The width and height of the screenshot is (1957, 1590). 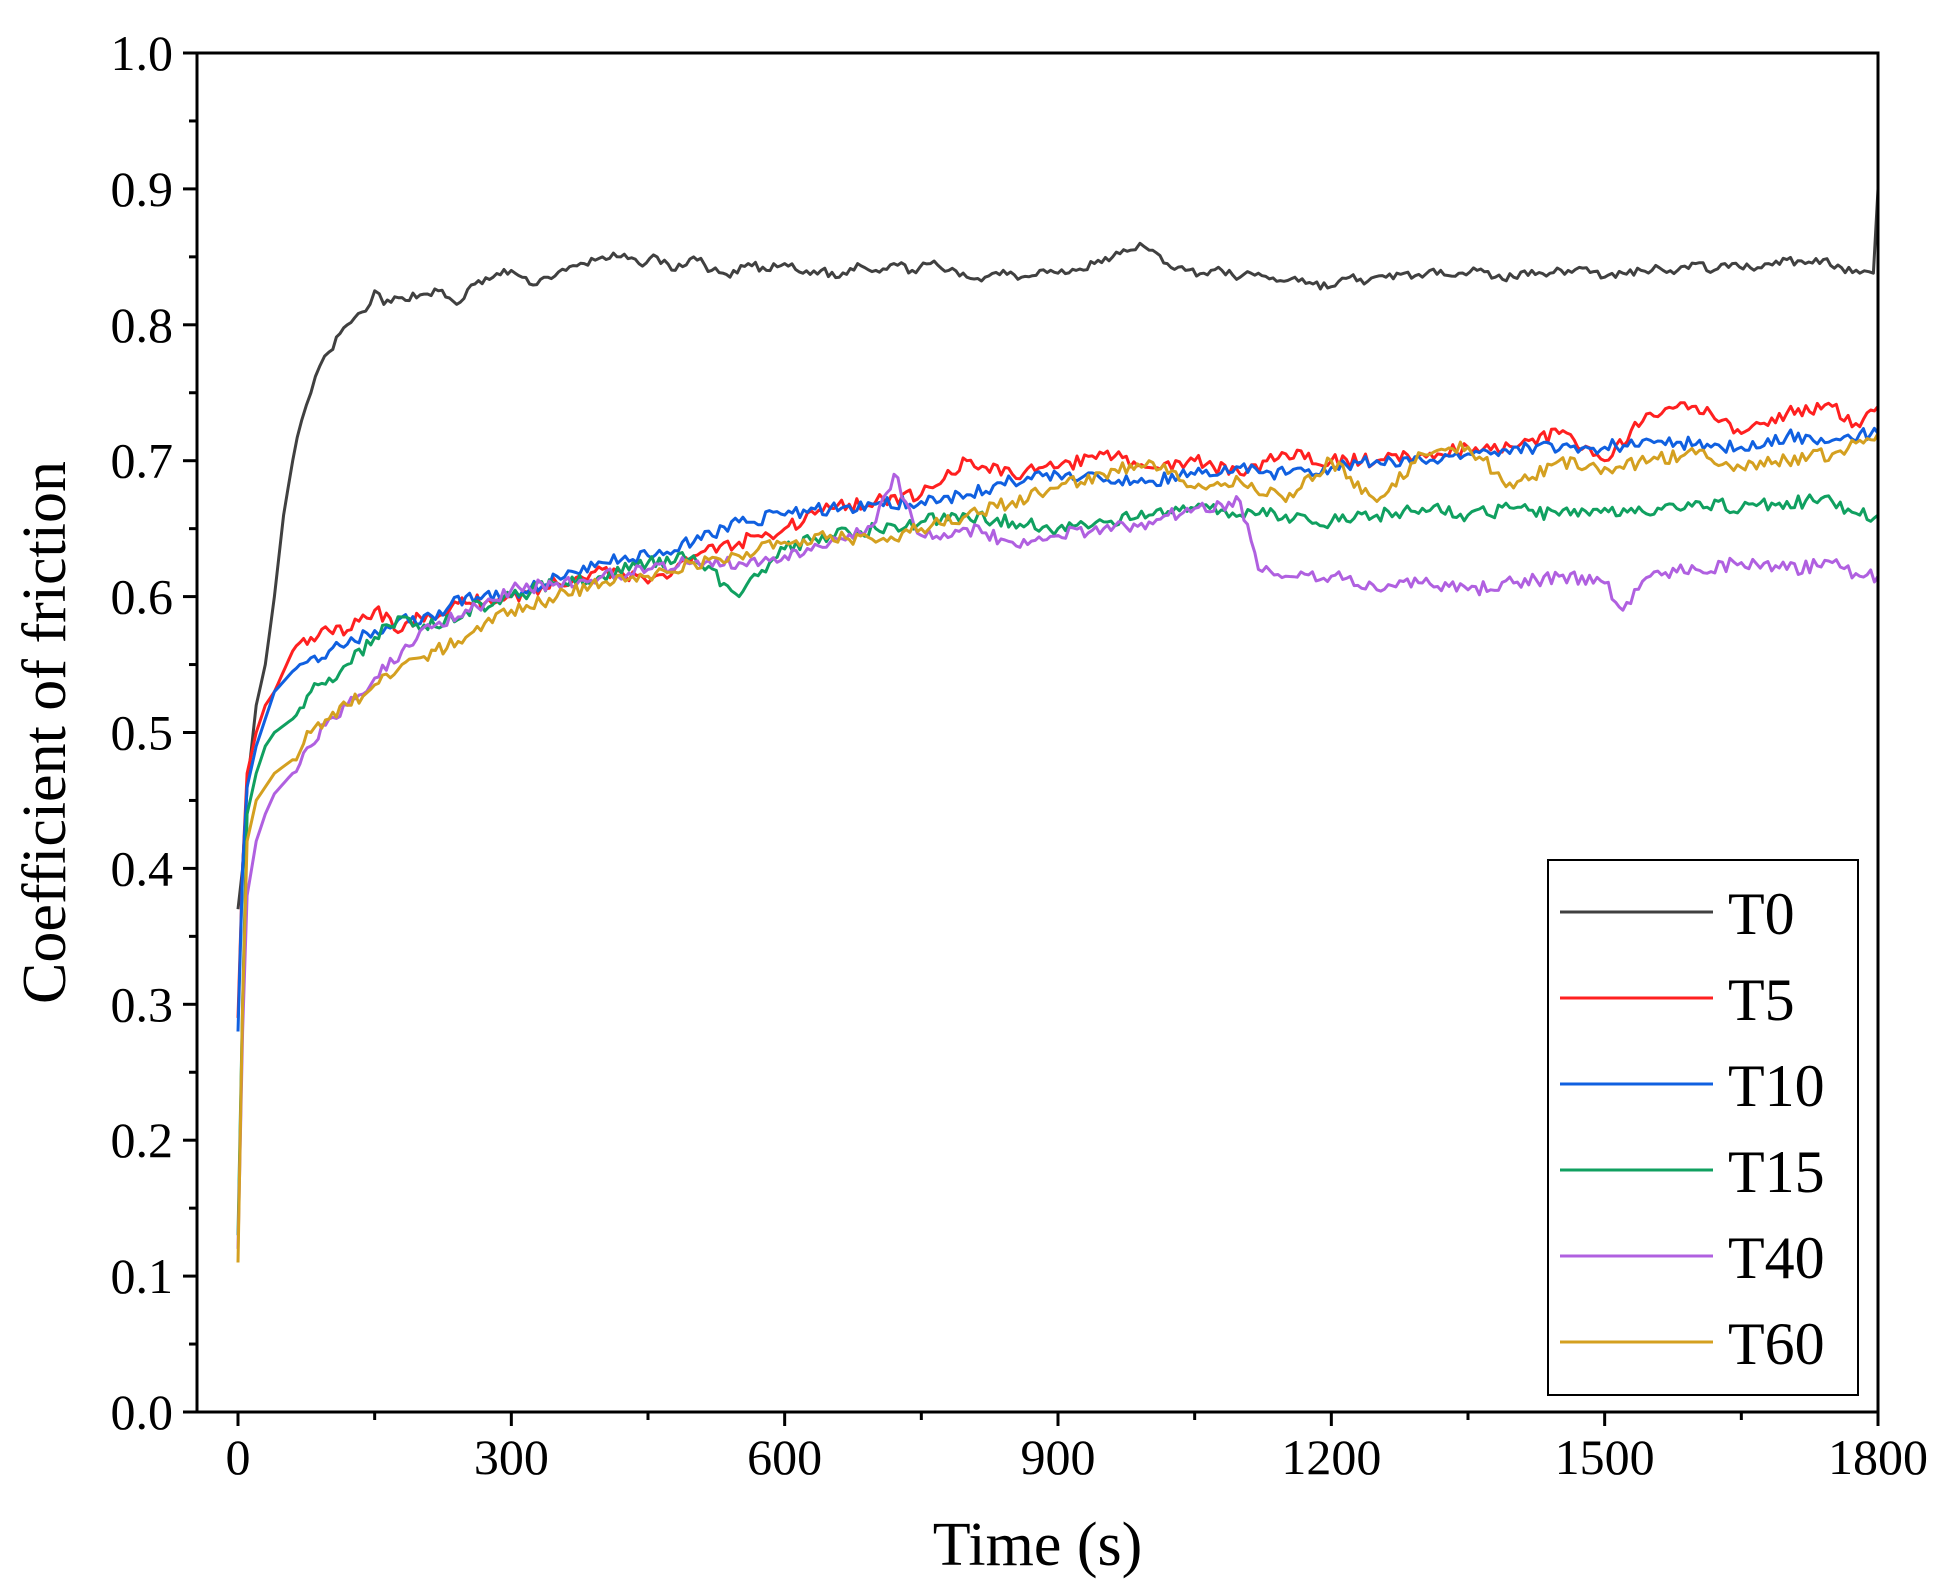 What do you see at coordinates (1776, 1172) in the screenshot?
I see `legend-label-t15: T15` at bounding box center [1776, 1172].